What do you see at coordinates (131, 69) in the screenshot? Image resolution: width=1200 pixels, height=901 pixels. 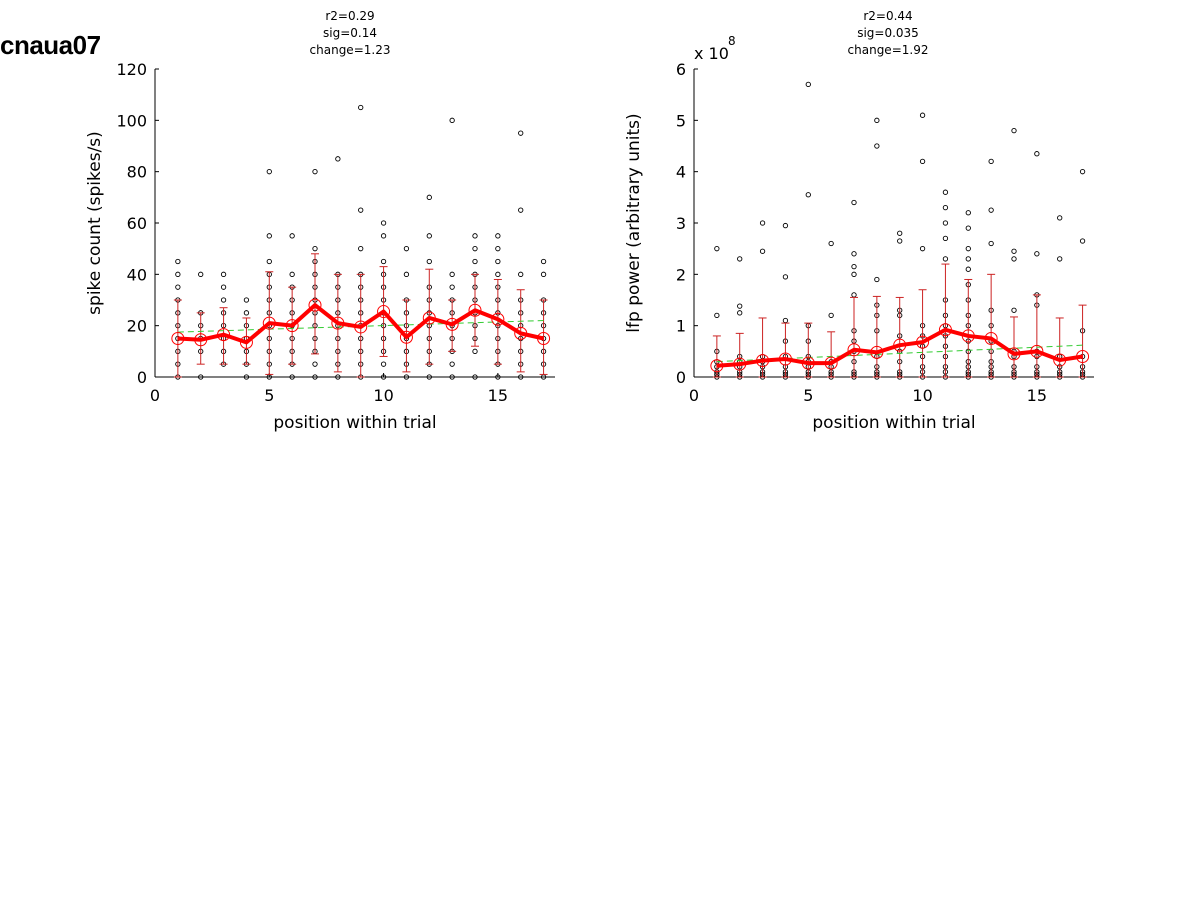 I see `p0-y-tick-label: 120` at bounding box center [131, 69].